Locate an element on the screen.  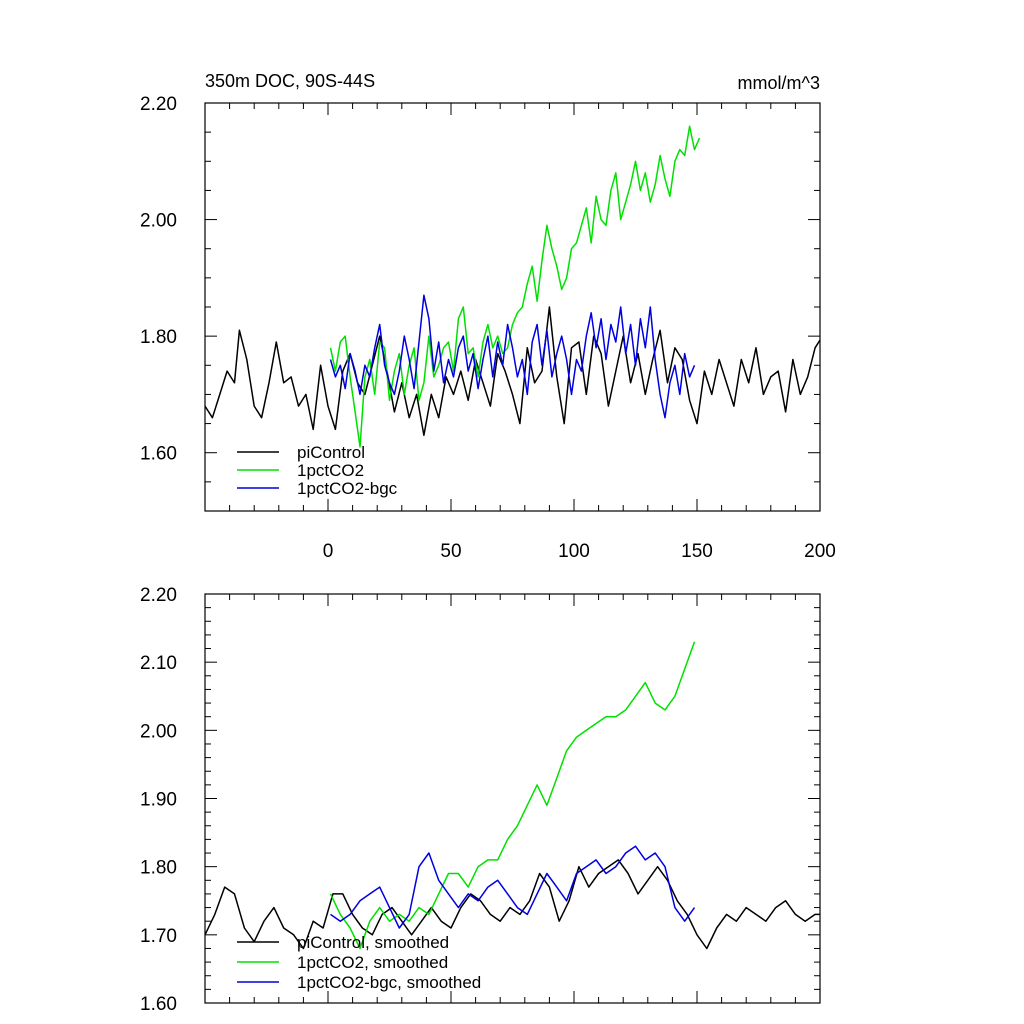
legend-label-2: 1pctCO2 is located at coordinates (330, 470).